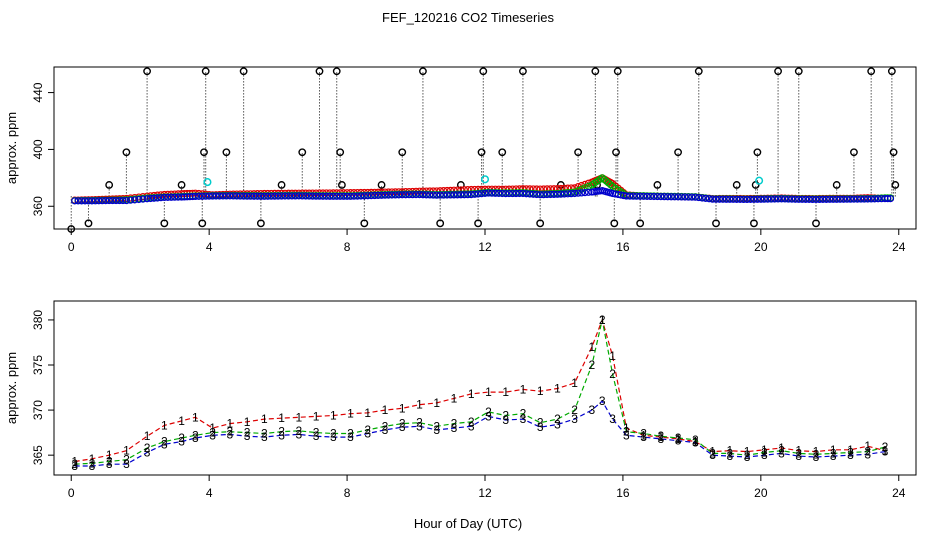 The height and width of the screenshot is (540, 936). I want to click on top-series-points, so click(483, 189).